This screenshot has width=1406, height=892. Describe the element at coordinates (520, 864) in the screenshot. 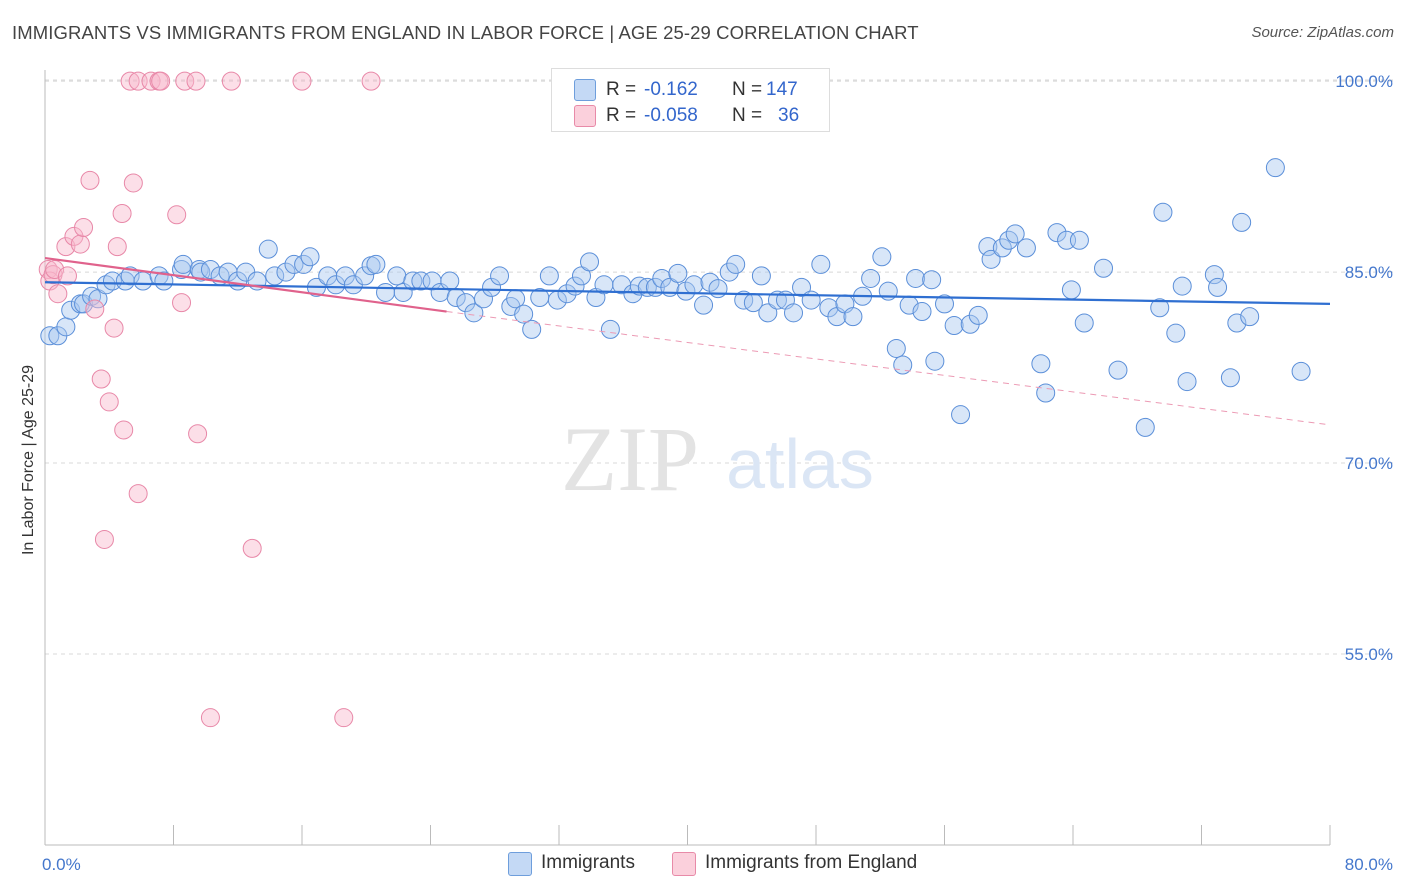

I see `bottom-legend-swatch-immigrants` at that location.